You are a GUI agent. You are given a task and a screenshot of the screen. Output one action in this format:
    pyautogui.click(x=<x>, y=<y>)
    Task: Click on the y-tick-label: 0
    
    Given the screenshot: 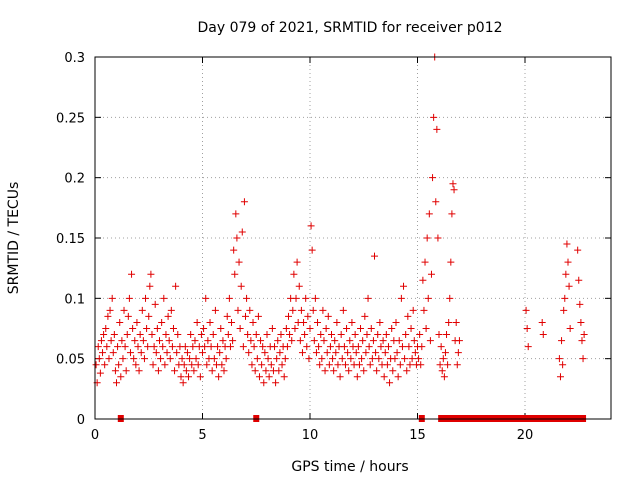 What is the action you would take?
    pyautogui.click(x=81, y=420)
    